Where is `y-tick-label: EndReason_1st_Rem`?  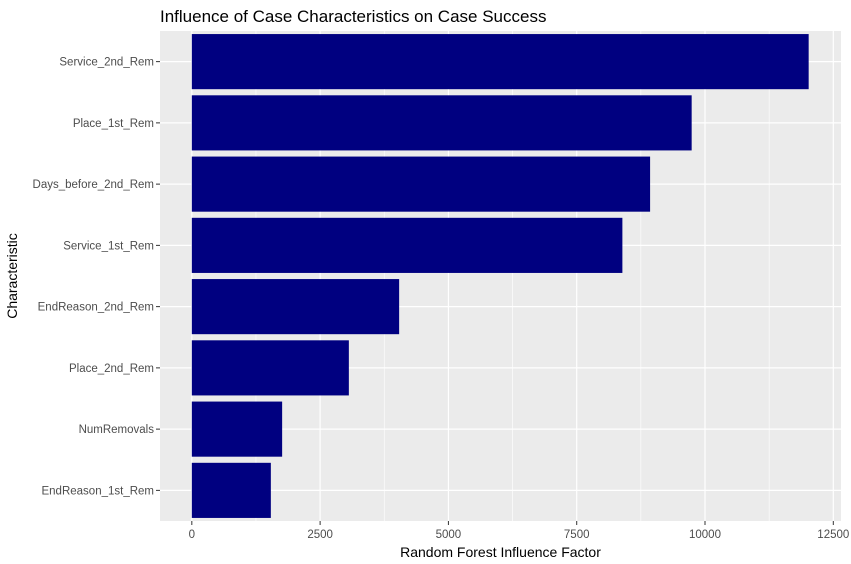
y-tick-label: EndReason_1st_Rem is located at coordinates (97, 491).